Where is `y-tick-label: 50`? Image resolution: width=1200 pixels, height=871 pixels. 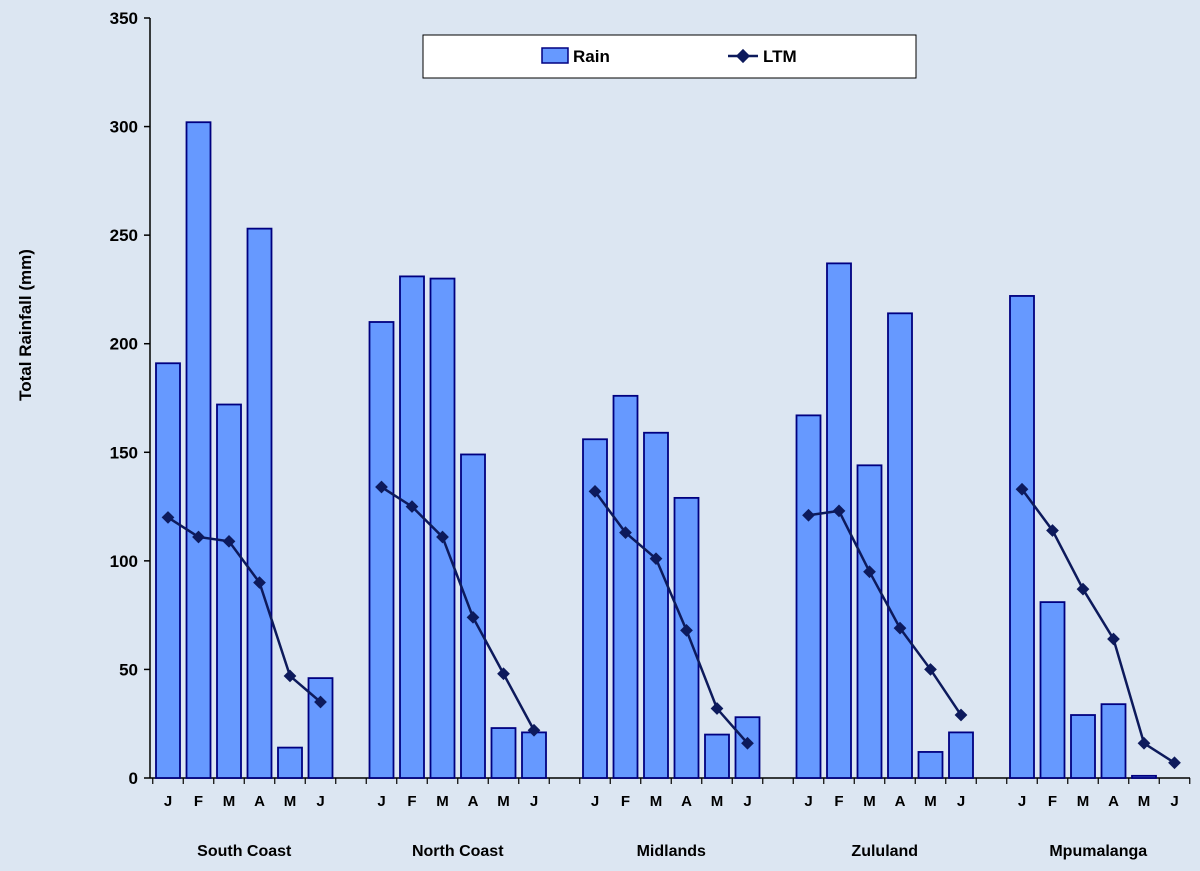 y-tick-label: 50 is located at coordinates (128, 669).